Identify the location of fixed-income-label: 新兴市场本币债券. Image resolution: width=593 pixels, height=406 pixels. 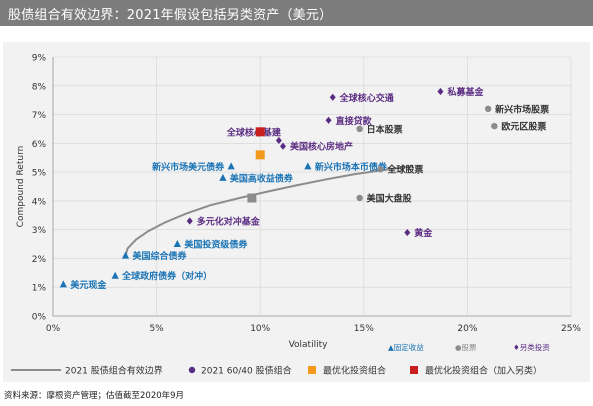
(351, 167).